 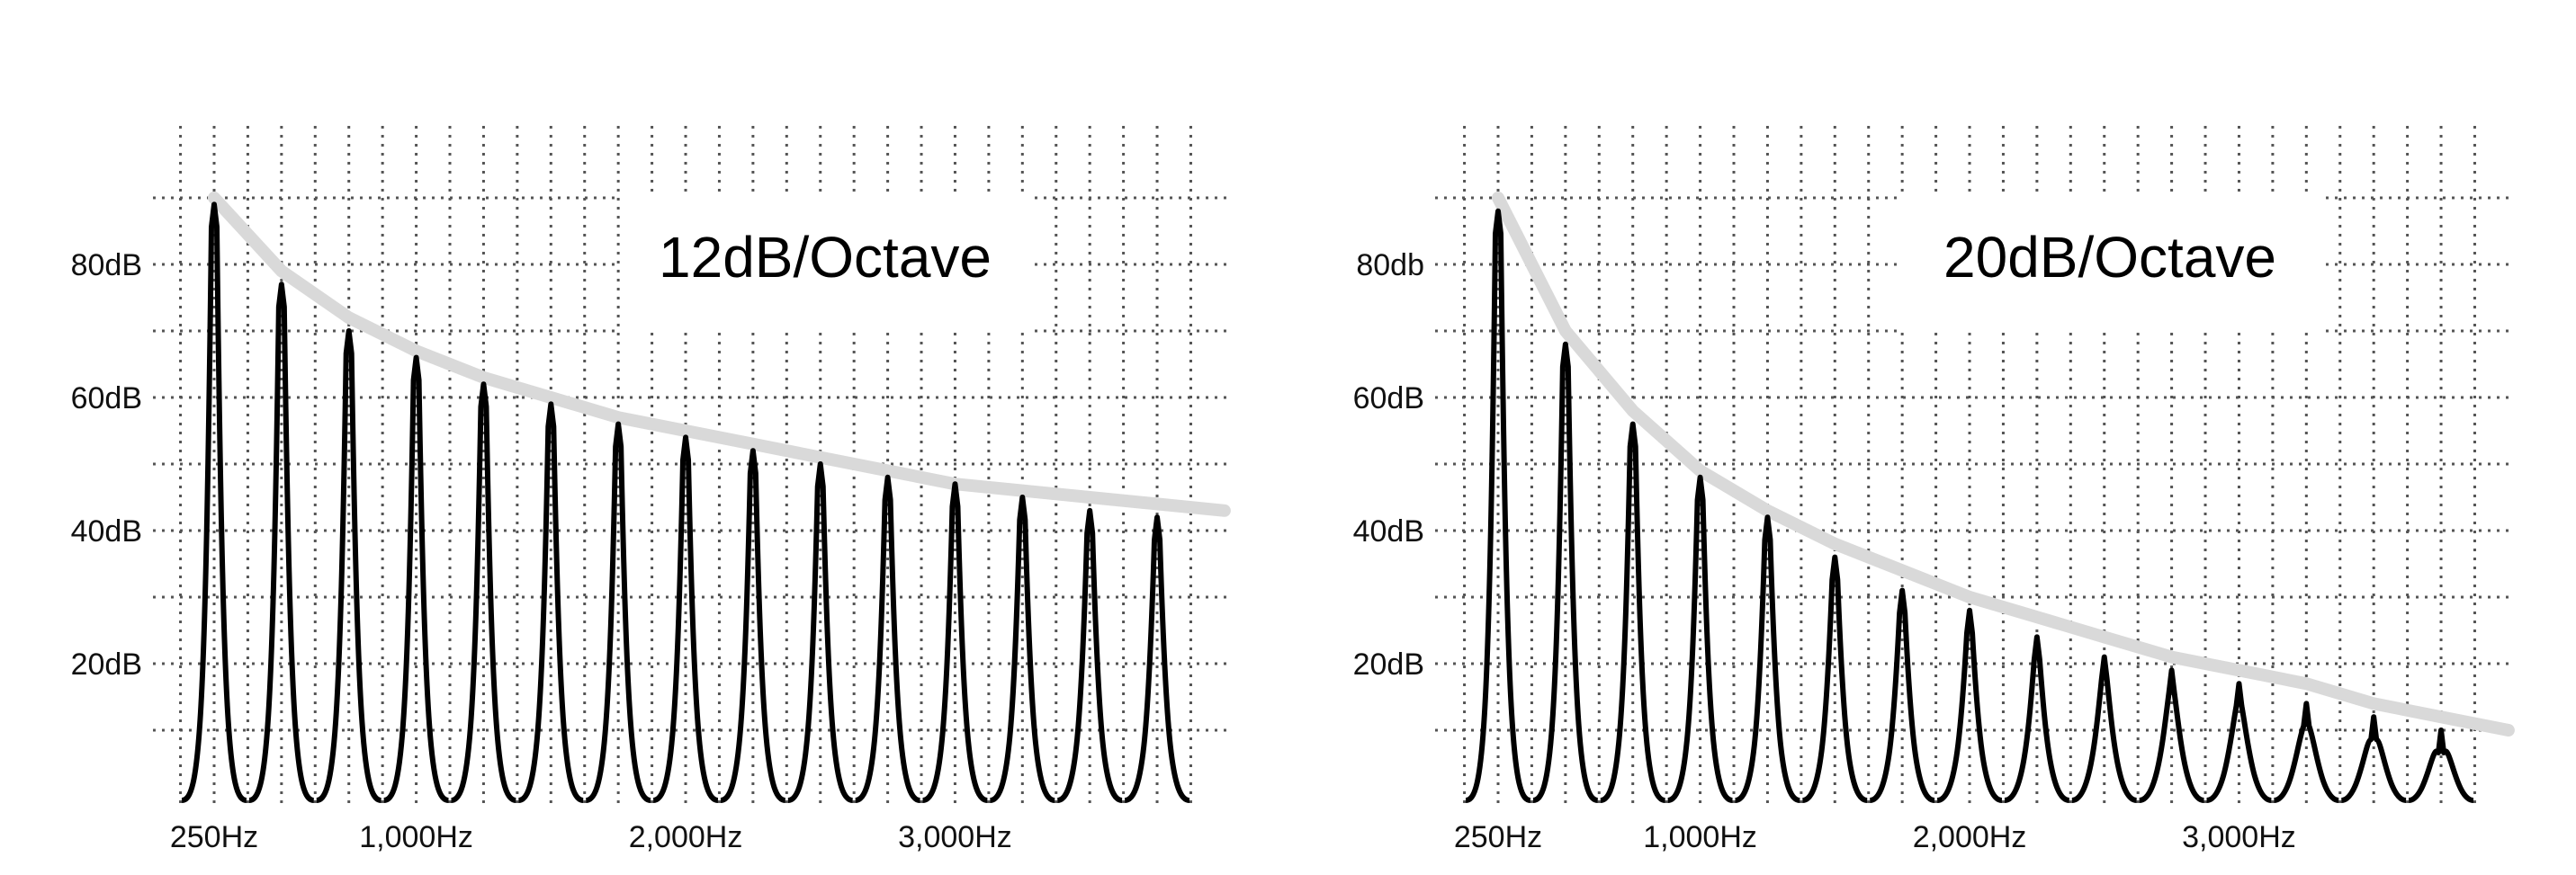 I want to click on y-tick-label: 80dB, so click(x=107, y=265).